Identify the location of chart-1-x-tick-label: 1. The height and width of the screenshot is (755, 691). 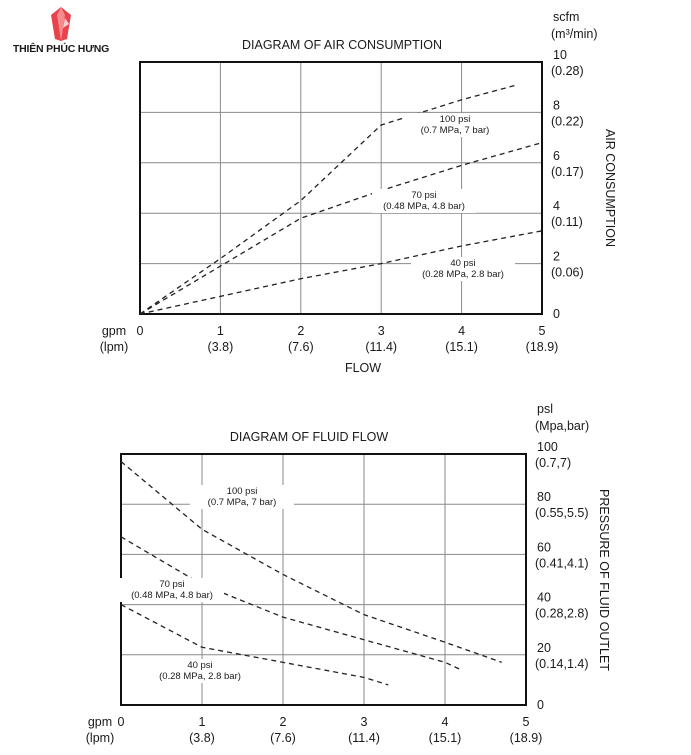
(220, 331).